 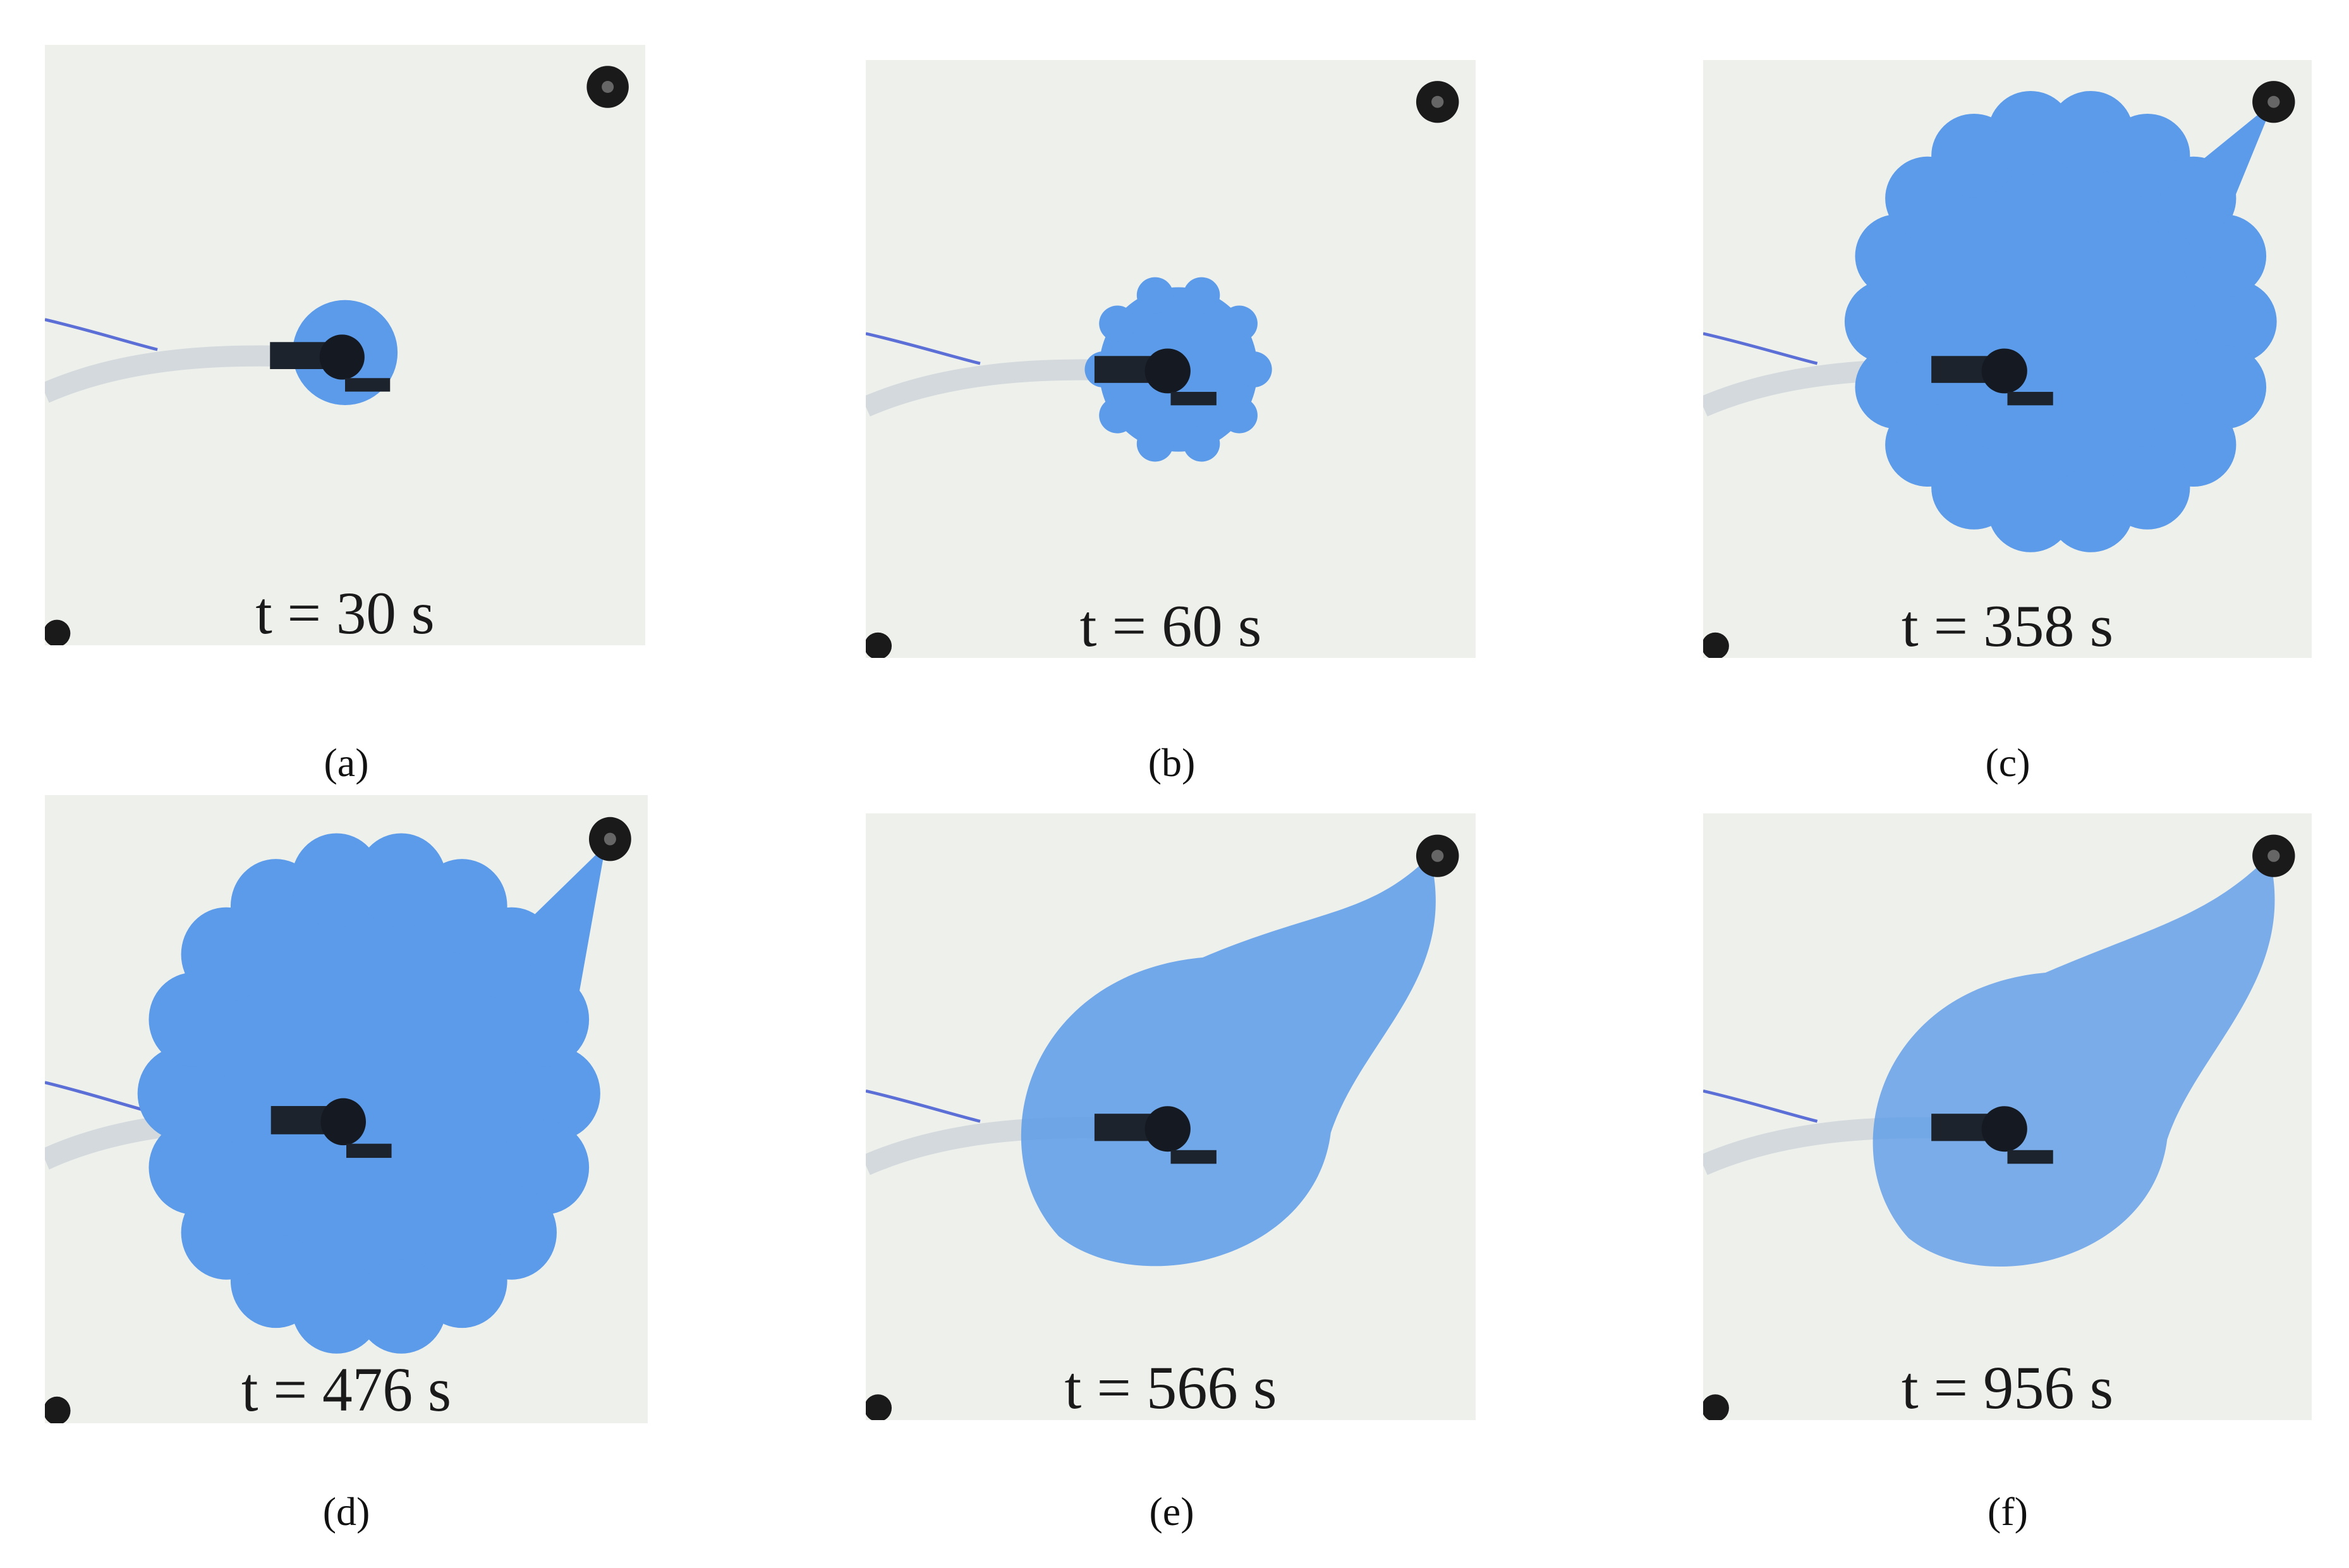 What do you see at coordinates (1171, 1387) in the screenshot?
I see `time-label: t = 566 s` at bounding box center [1171, 1387].